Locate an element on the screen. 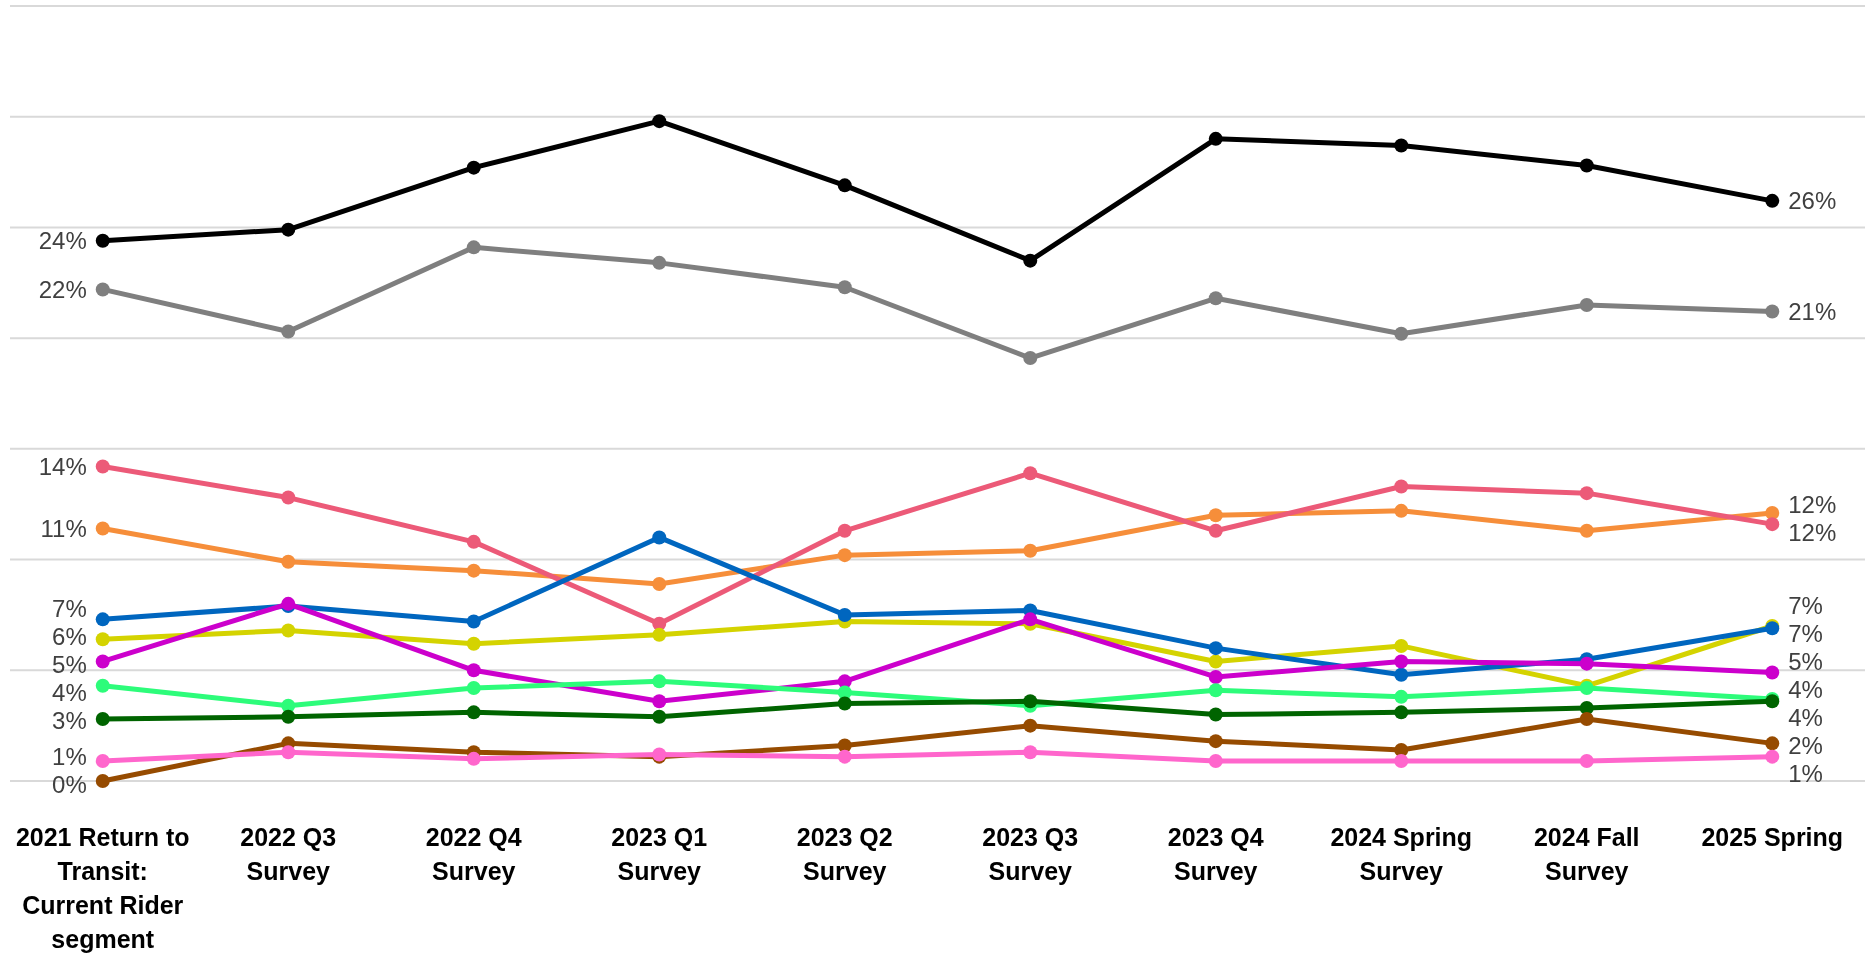 This screenshot has width=1869, height=960. data-label: 22% is located at coordinates (62, 289).